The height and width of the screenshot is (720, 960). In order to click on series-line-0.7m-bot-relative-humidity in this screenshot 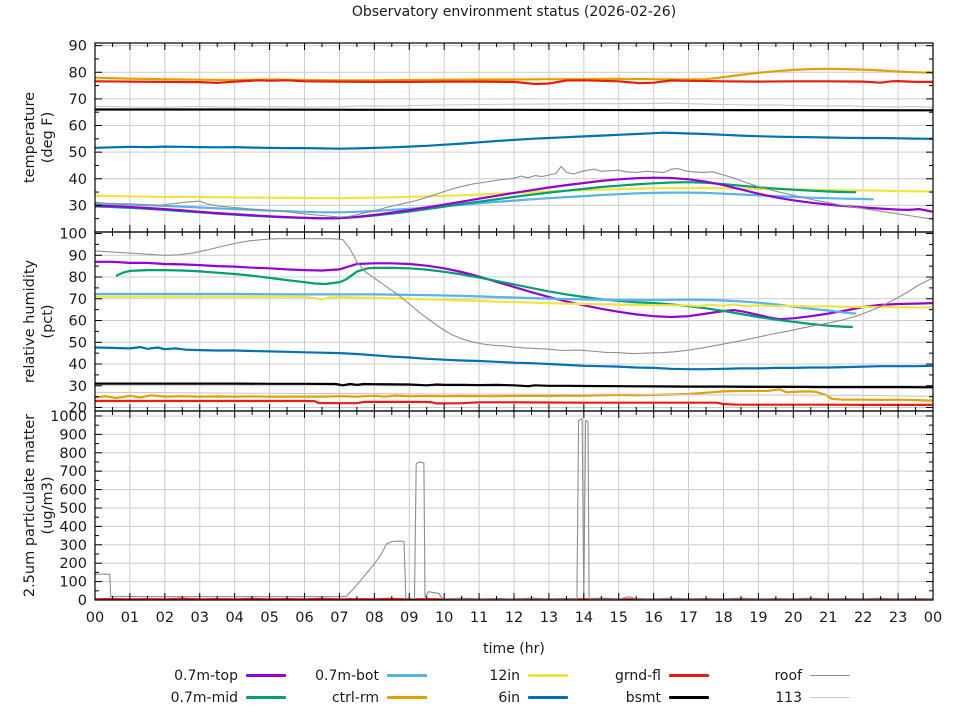, I will do `click(476, 303)`.